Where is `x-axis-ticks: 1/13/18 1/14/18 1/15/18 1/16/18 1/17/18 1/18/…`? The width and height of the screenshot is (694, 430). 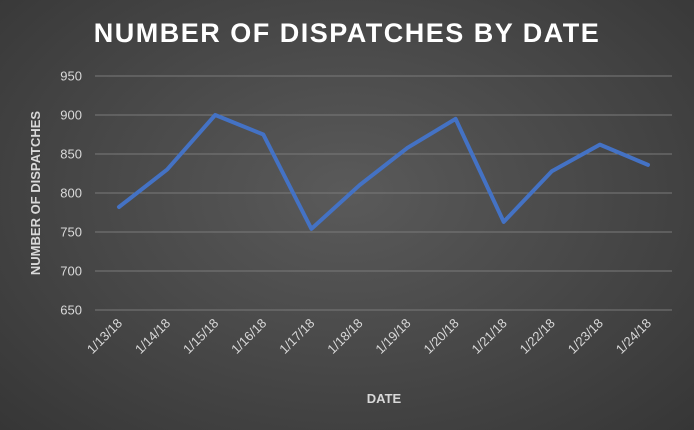 x-axis-ticks: 1/13/18 1/14/18 1/15/18 1/16/18 1/17/18 1/18/… is located at coordinates (369, 336).